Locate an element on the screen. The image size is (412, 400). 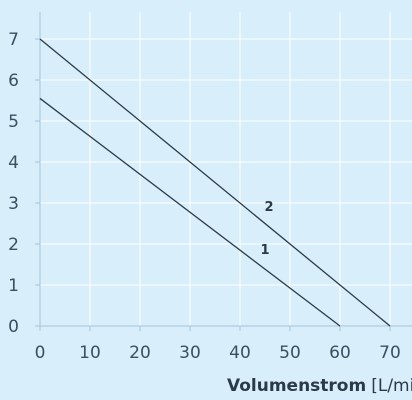
x-tick-label: 20 is located at coordinates (140, 353).